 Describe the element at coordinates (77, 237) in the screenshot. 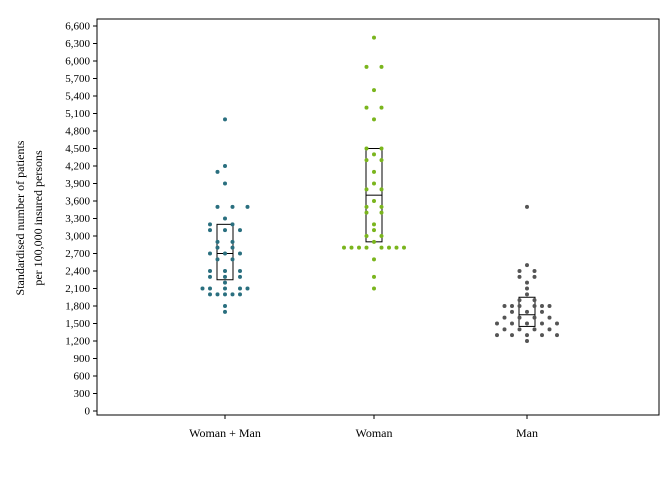

I see `y-tick-label: 3,000` at that location.